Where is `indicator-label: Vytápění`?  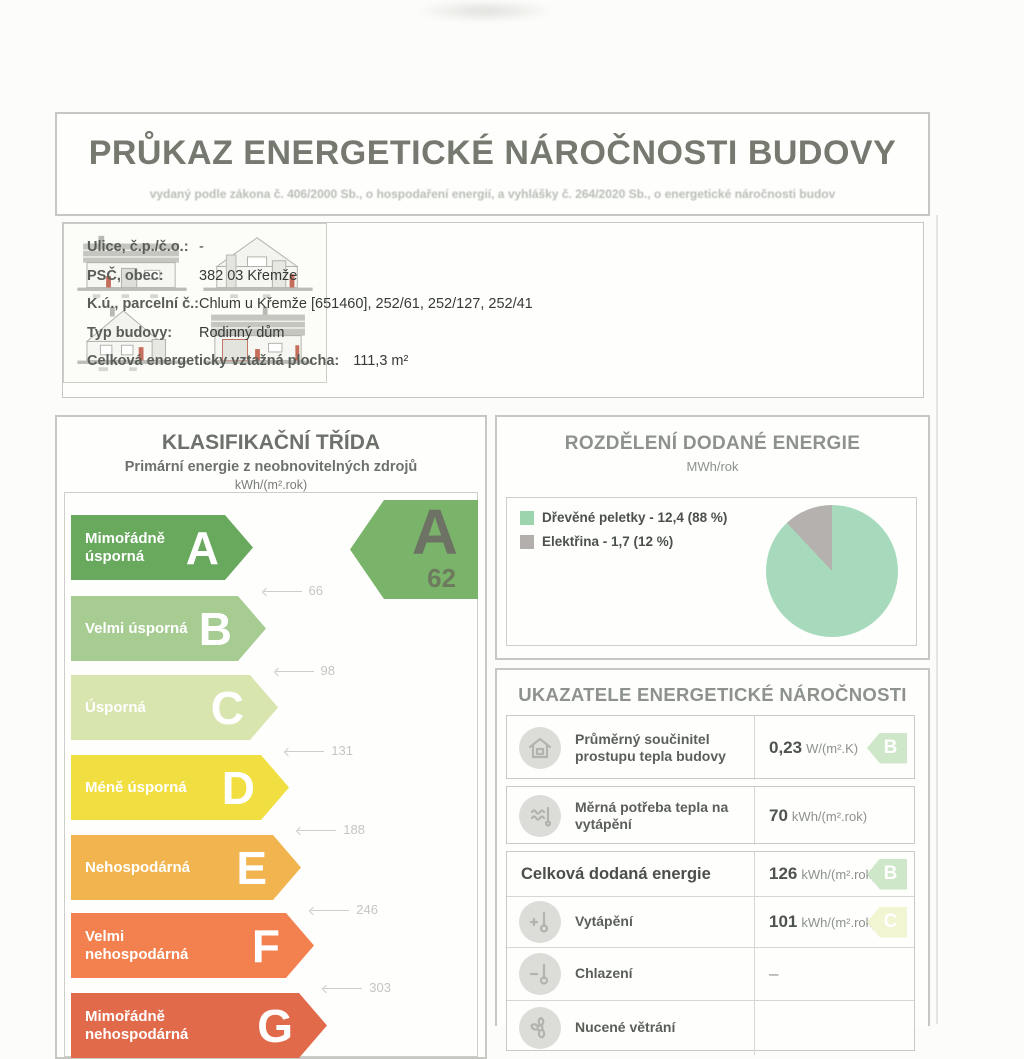 indicator-label: Vytápění is located at coordinates (604, 921).